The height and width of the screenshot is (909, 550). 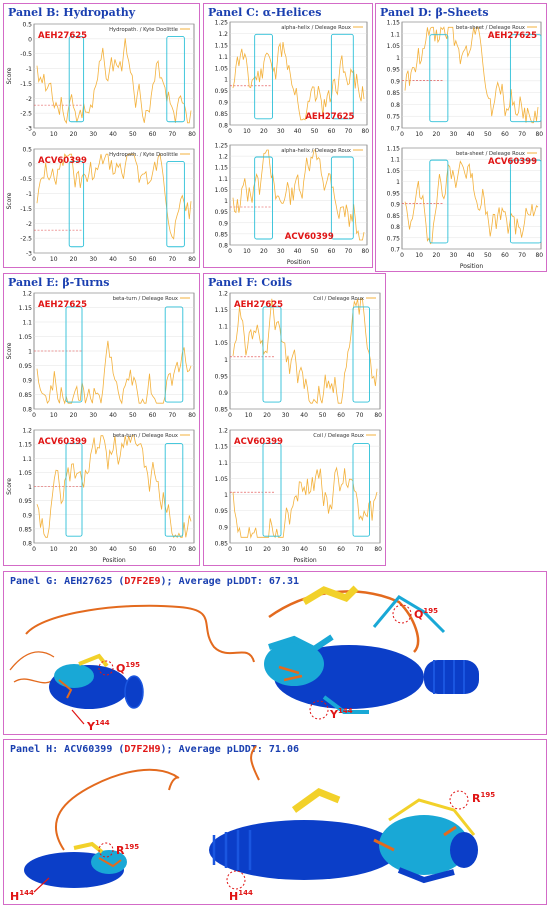 I want to click on y-tick-label: -2.5, so click(x=26, y=239).